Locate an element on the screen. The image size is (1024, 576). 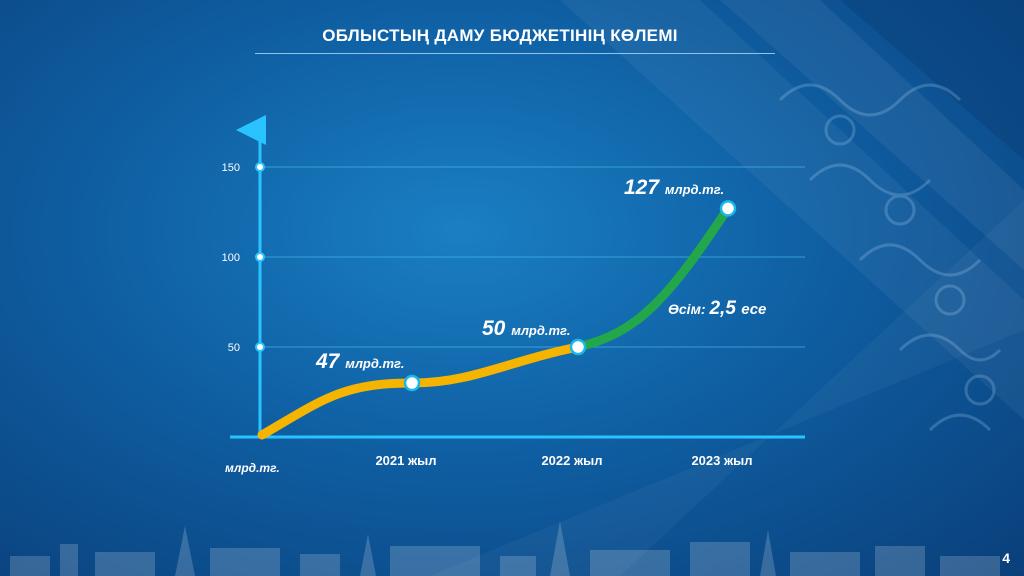
x-tick-label-1: 2022 жыл is located at coordinates (571, 460).